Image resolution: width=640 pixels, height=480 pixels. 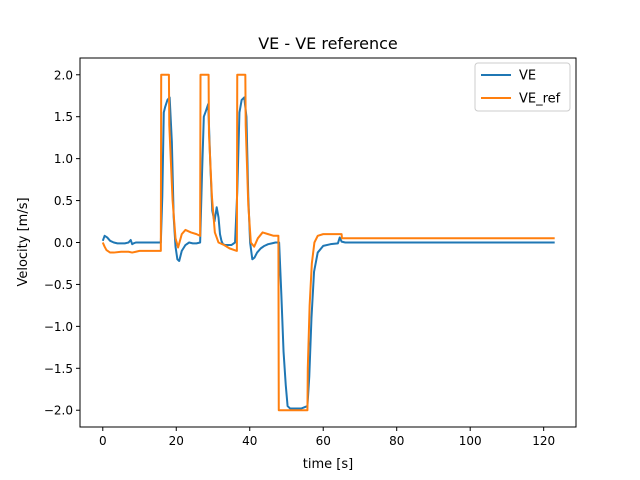 I want to click on y-tick-label: 2.0, so click(x=63, y=75).